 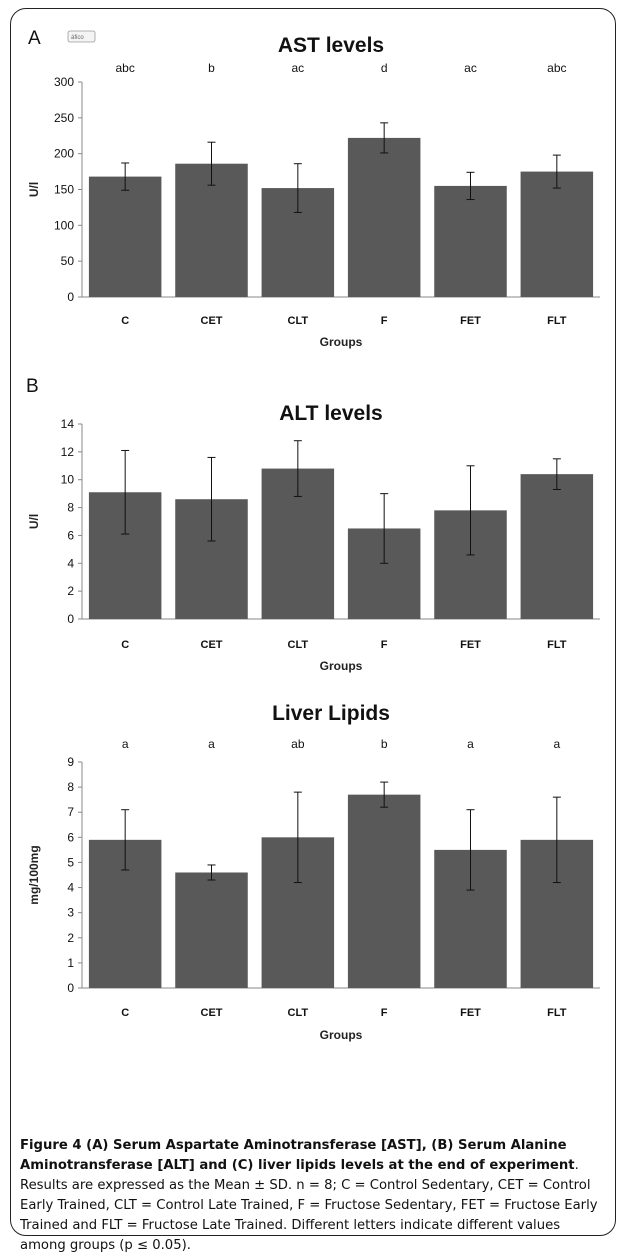 I want to click on ast-ytick-label: 150, so click(x=64, y=190).